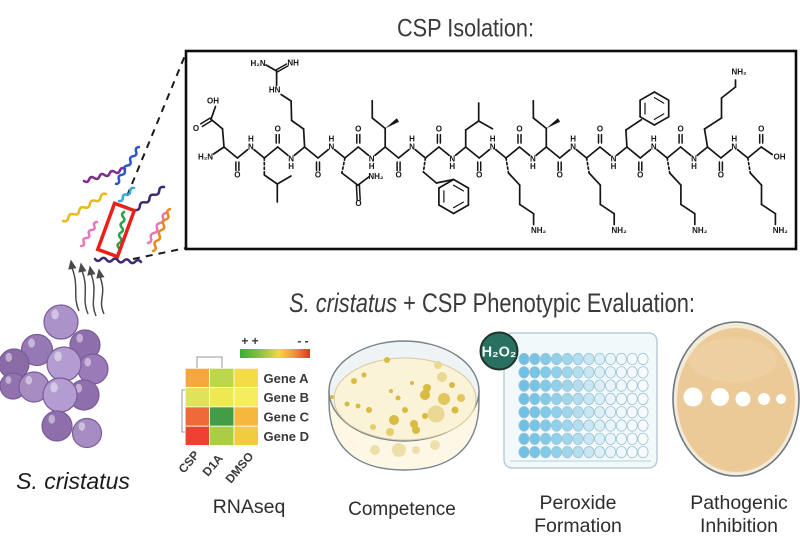  I want to click on svg-text: Gene C, so click(287, 417).